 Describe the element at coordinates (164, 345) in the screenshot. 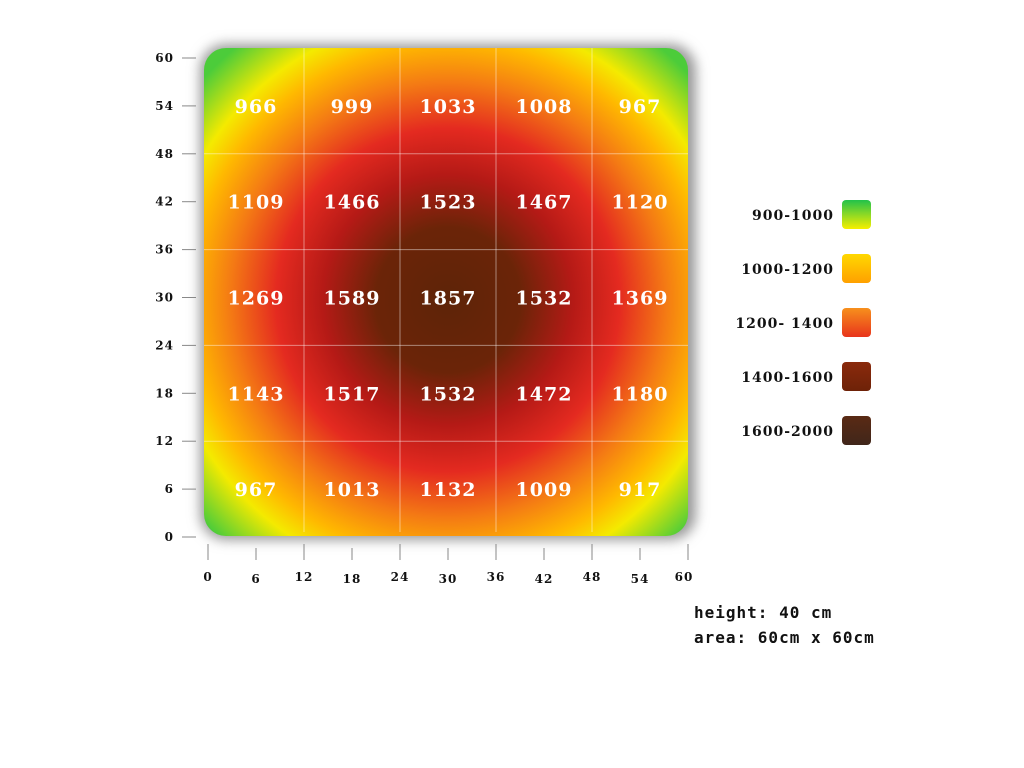

I see `y-tick-label: 24` at that location.